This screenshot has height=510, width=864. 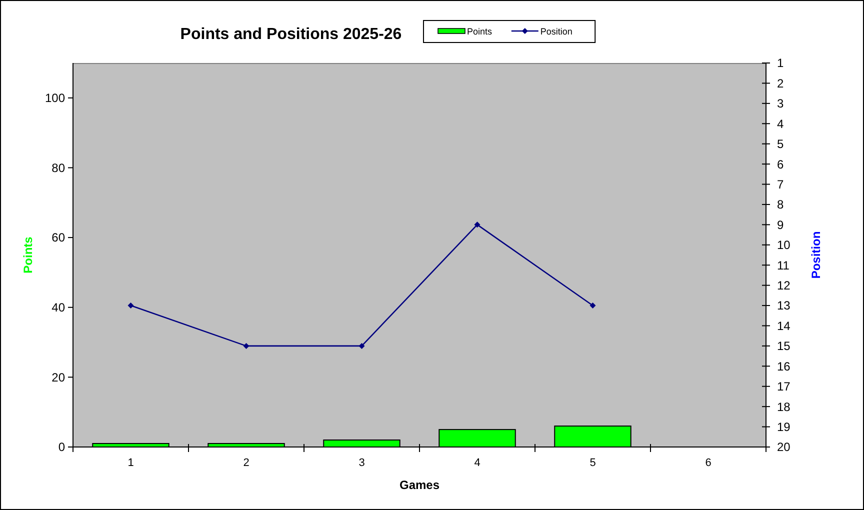 What do you see at coordinates (28, 255) in the screenshot?
I see `y-axis-title: Points` at bounding box center [28, 255].